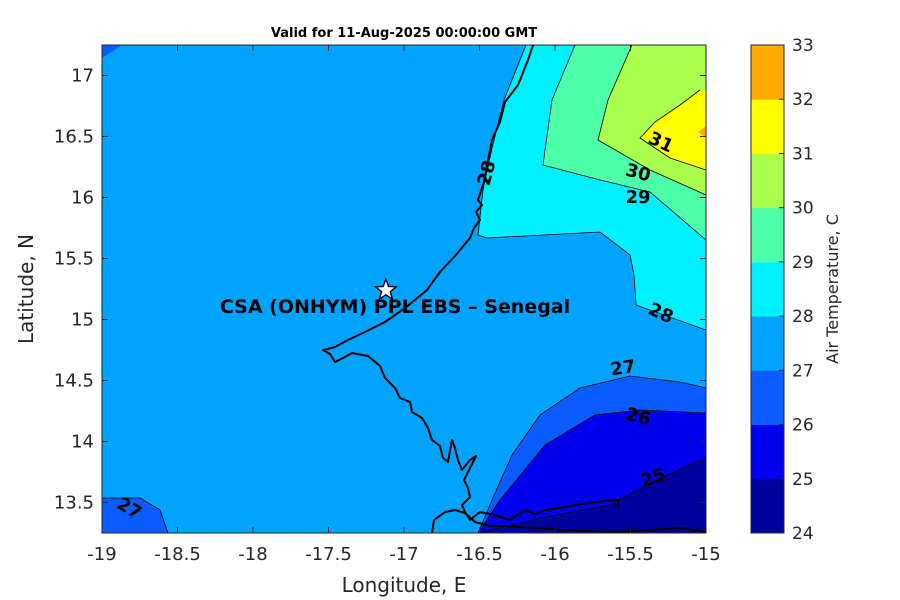  What do you see at coordinates (82, 442) in the screenshot?
I see `y-tick-label: 14` at bounding box center [82, 442].